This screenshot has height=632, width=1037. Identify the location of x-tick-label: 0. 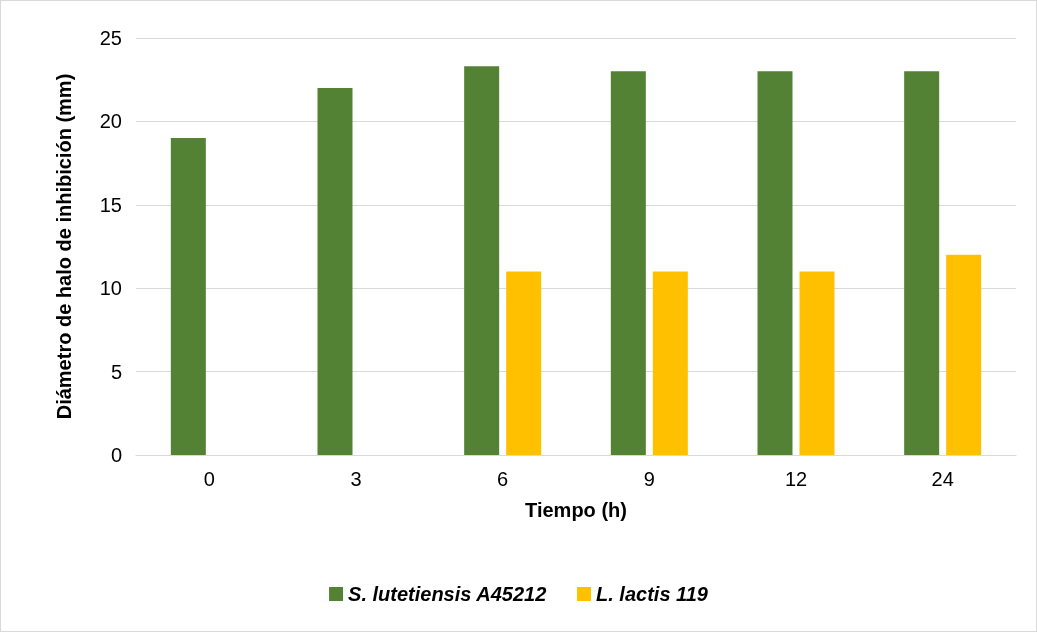
(209, 479).